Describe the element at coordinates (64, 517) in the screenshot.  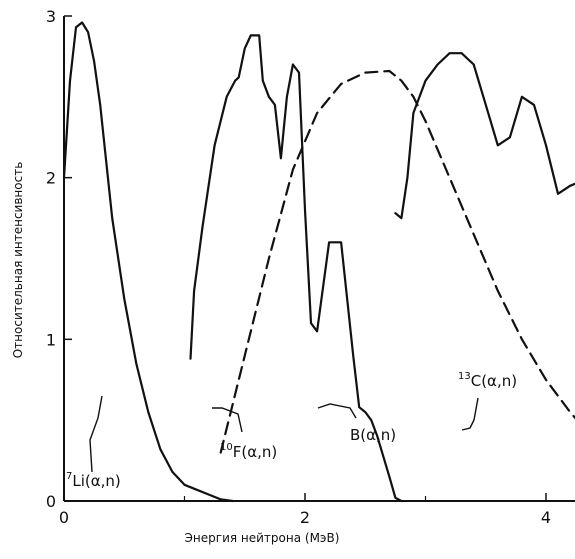
I see `x-tick-label: 0` at that location.